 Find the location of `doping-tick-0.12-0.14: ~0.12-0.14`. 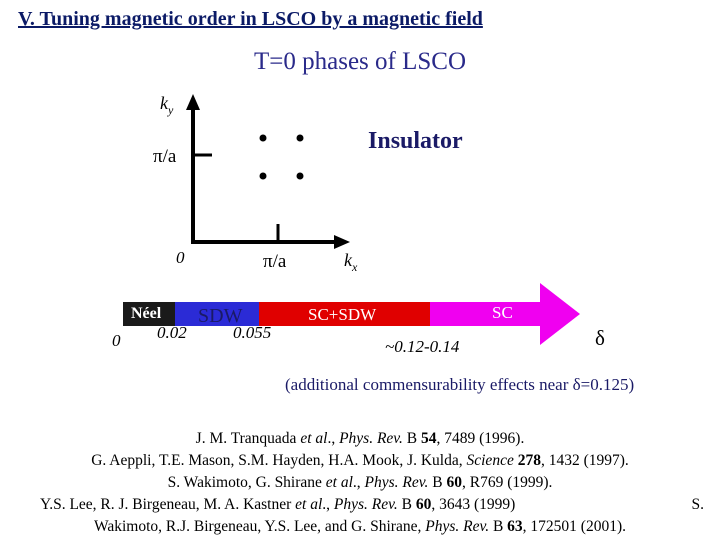

doping-tick-0.12-0.14: ~0.12-0.14 is located at coordinates (422, 346).